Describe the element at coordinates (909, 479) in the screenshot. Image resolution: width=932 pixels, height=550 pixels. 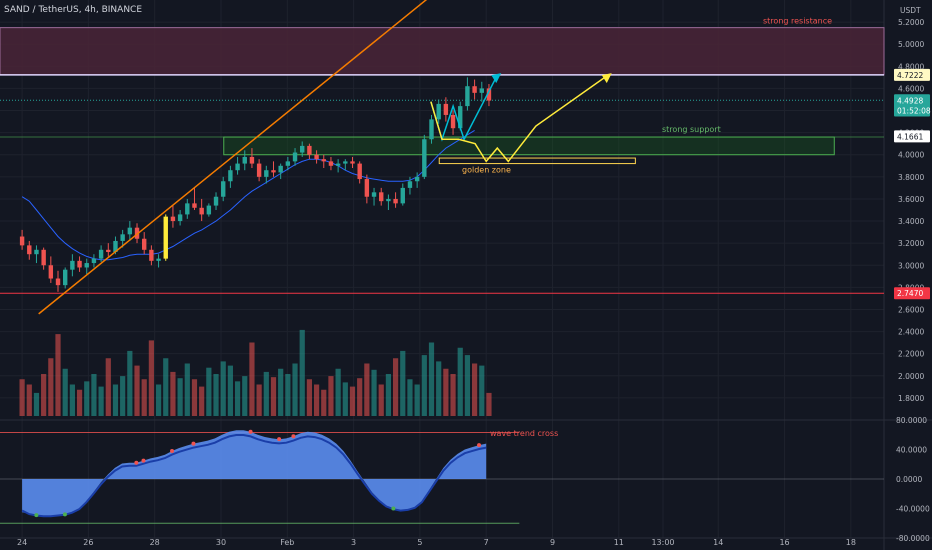
I see `oscillator-axis-tick: 0.0000` at that location.